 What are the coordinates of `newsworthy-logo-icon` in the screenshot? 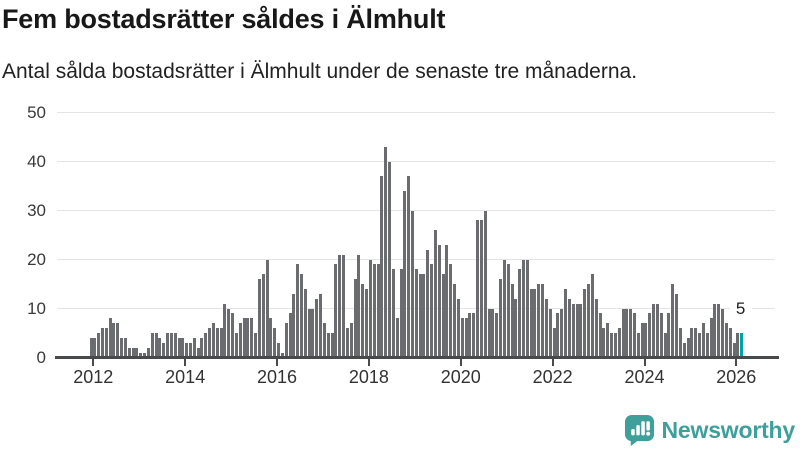 It's located at (639, 430).